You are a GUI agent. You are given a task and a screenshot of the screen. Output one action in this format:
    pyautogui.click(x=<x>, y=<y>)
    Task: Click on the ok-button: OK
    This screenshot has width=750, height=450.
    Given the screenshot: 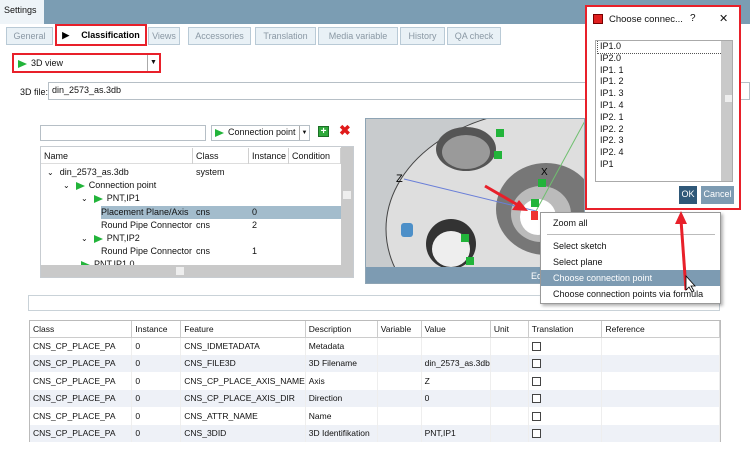 What is the action you would take?
    pyautogui.click(x=688, y=195)
    